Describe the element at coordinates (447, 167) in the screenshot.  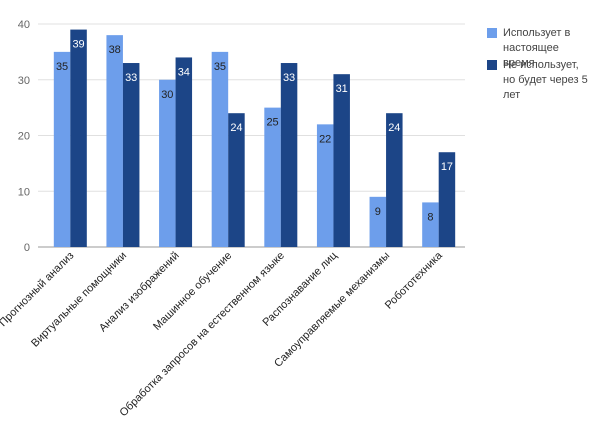
I see `data-label: 17` at that location.